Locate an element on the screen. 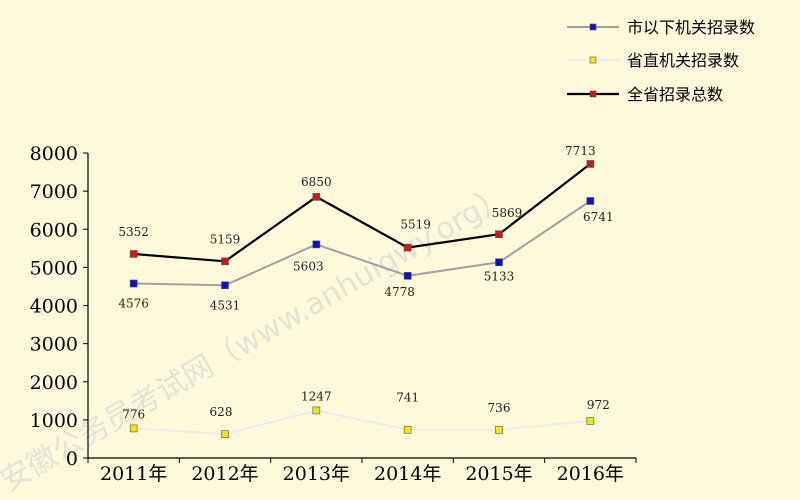 This screenshot has width=800, height=500. legend-label: 全省招录总数 is located at coordinates (675, 94).